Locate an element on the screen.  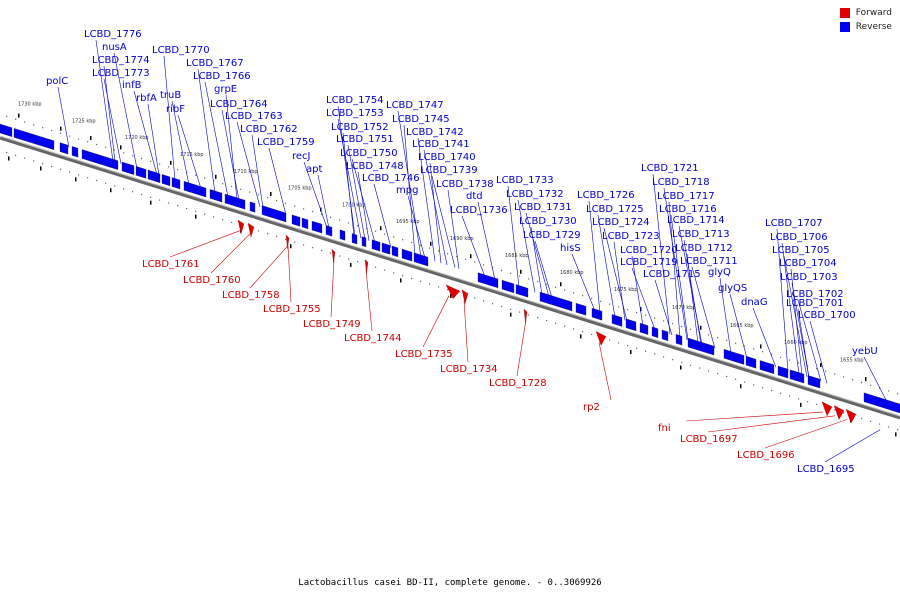
reverse-gene-label: LCBD_1773 is located at coordinates (121, 73).